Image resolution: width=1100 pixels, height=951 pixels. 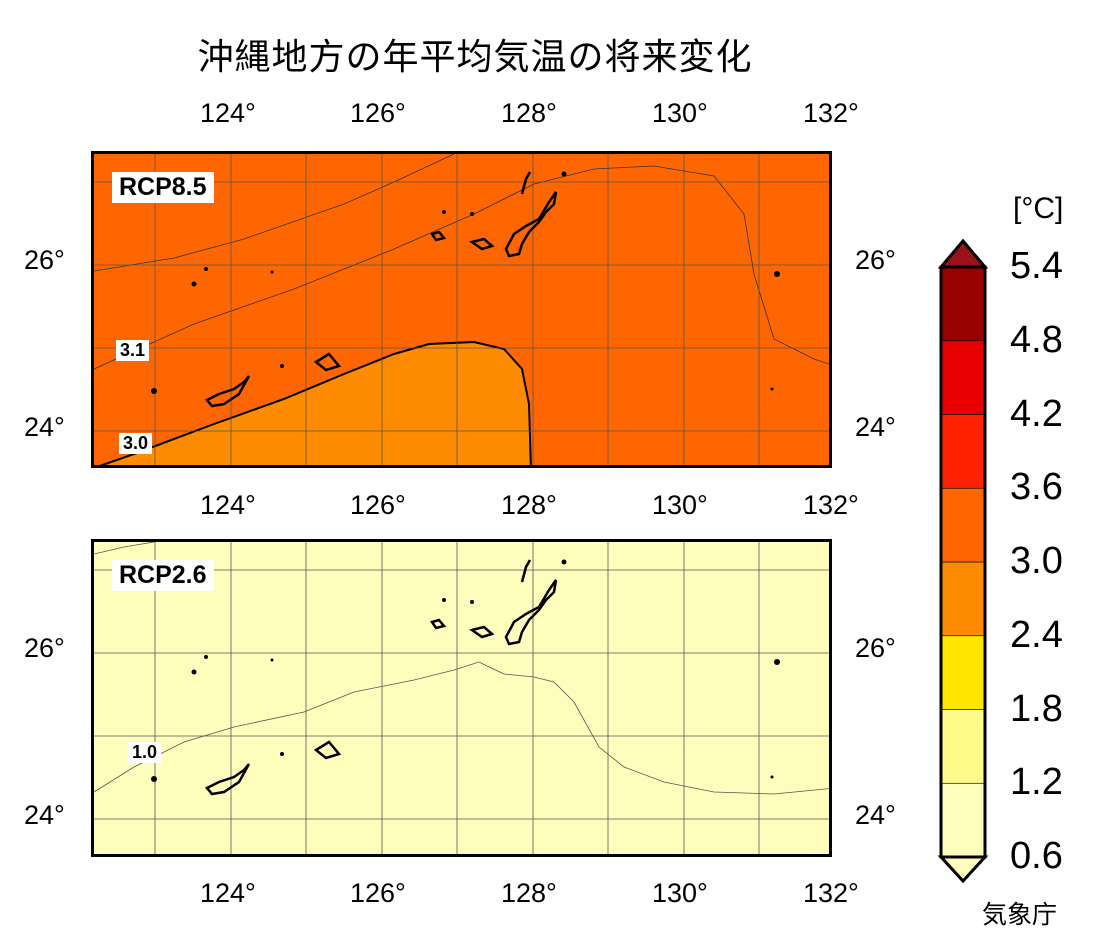 I want to click on colorbar-tick-label: 0.6, so click(x=1036, y=856).